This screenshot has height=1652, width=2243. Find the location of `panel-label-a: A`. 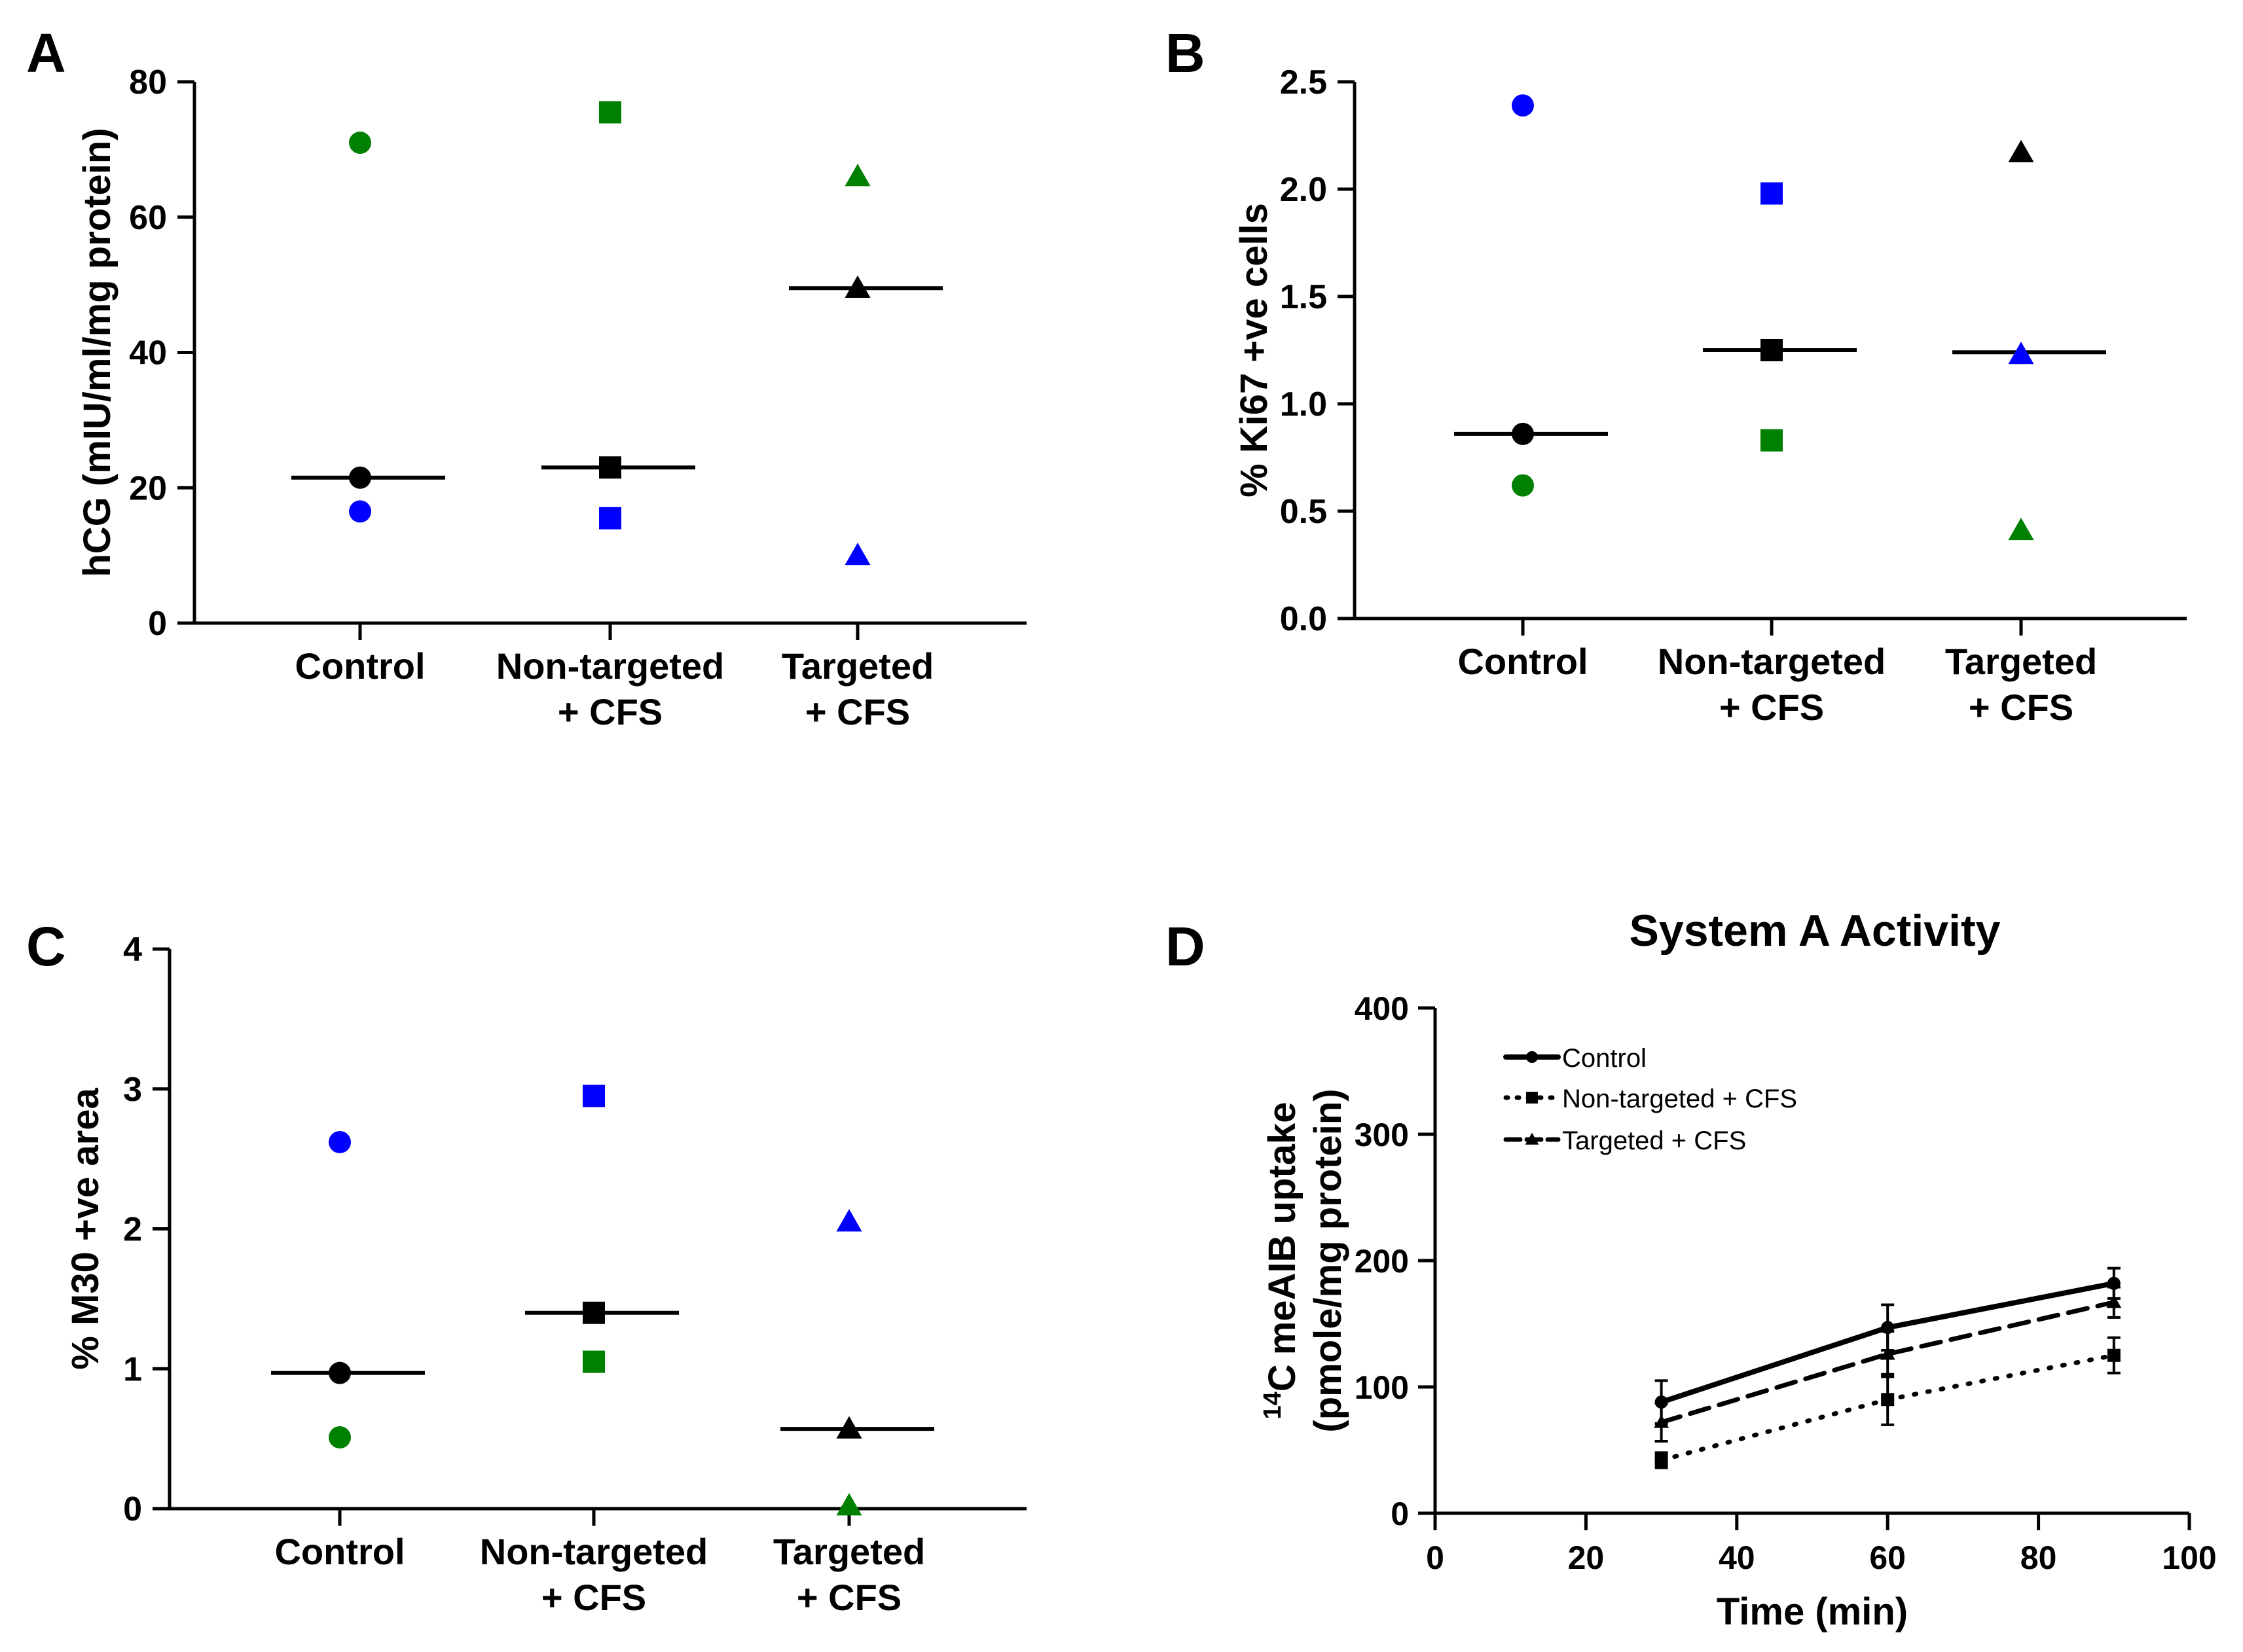

panel-label-a: A is located at coordinates (46, 53).